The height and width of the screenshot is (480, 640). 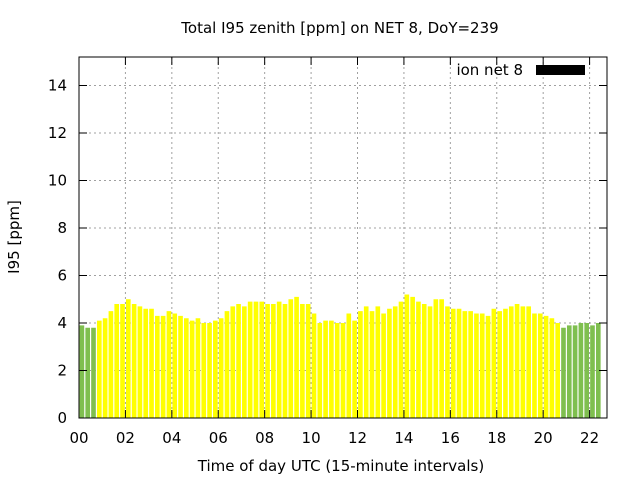 What do you see at coordinates (357, 438) in the screenshot?
I see `x-tick-label: 12` at bounding box center [357, 438].